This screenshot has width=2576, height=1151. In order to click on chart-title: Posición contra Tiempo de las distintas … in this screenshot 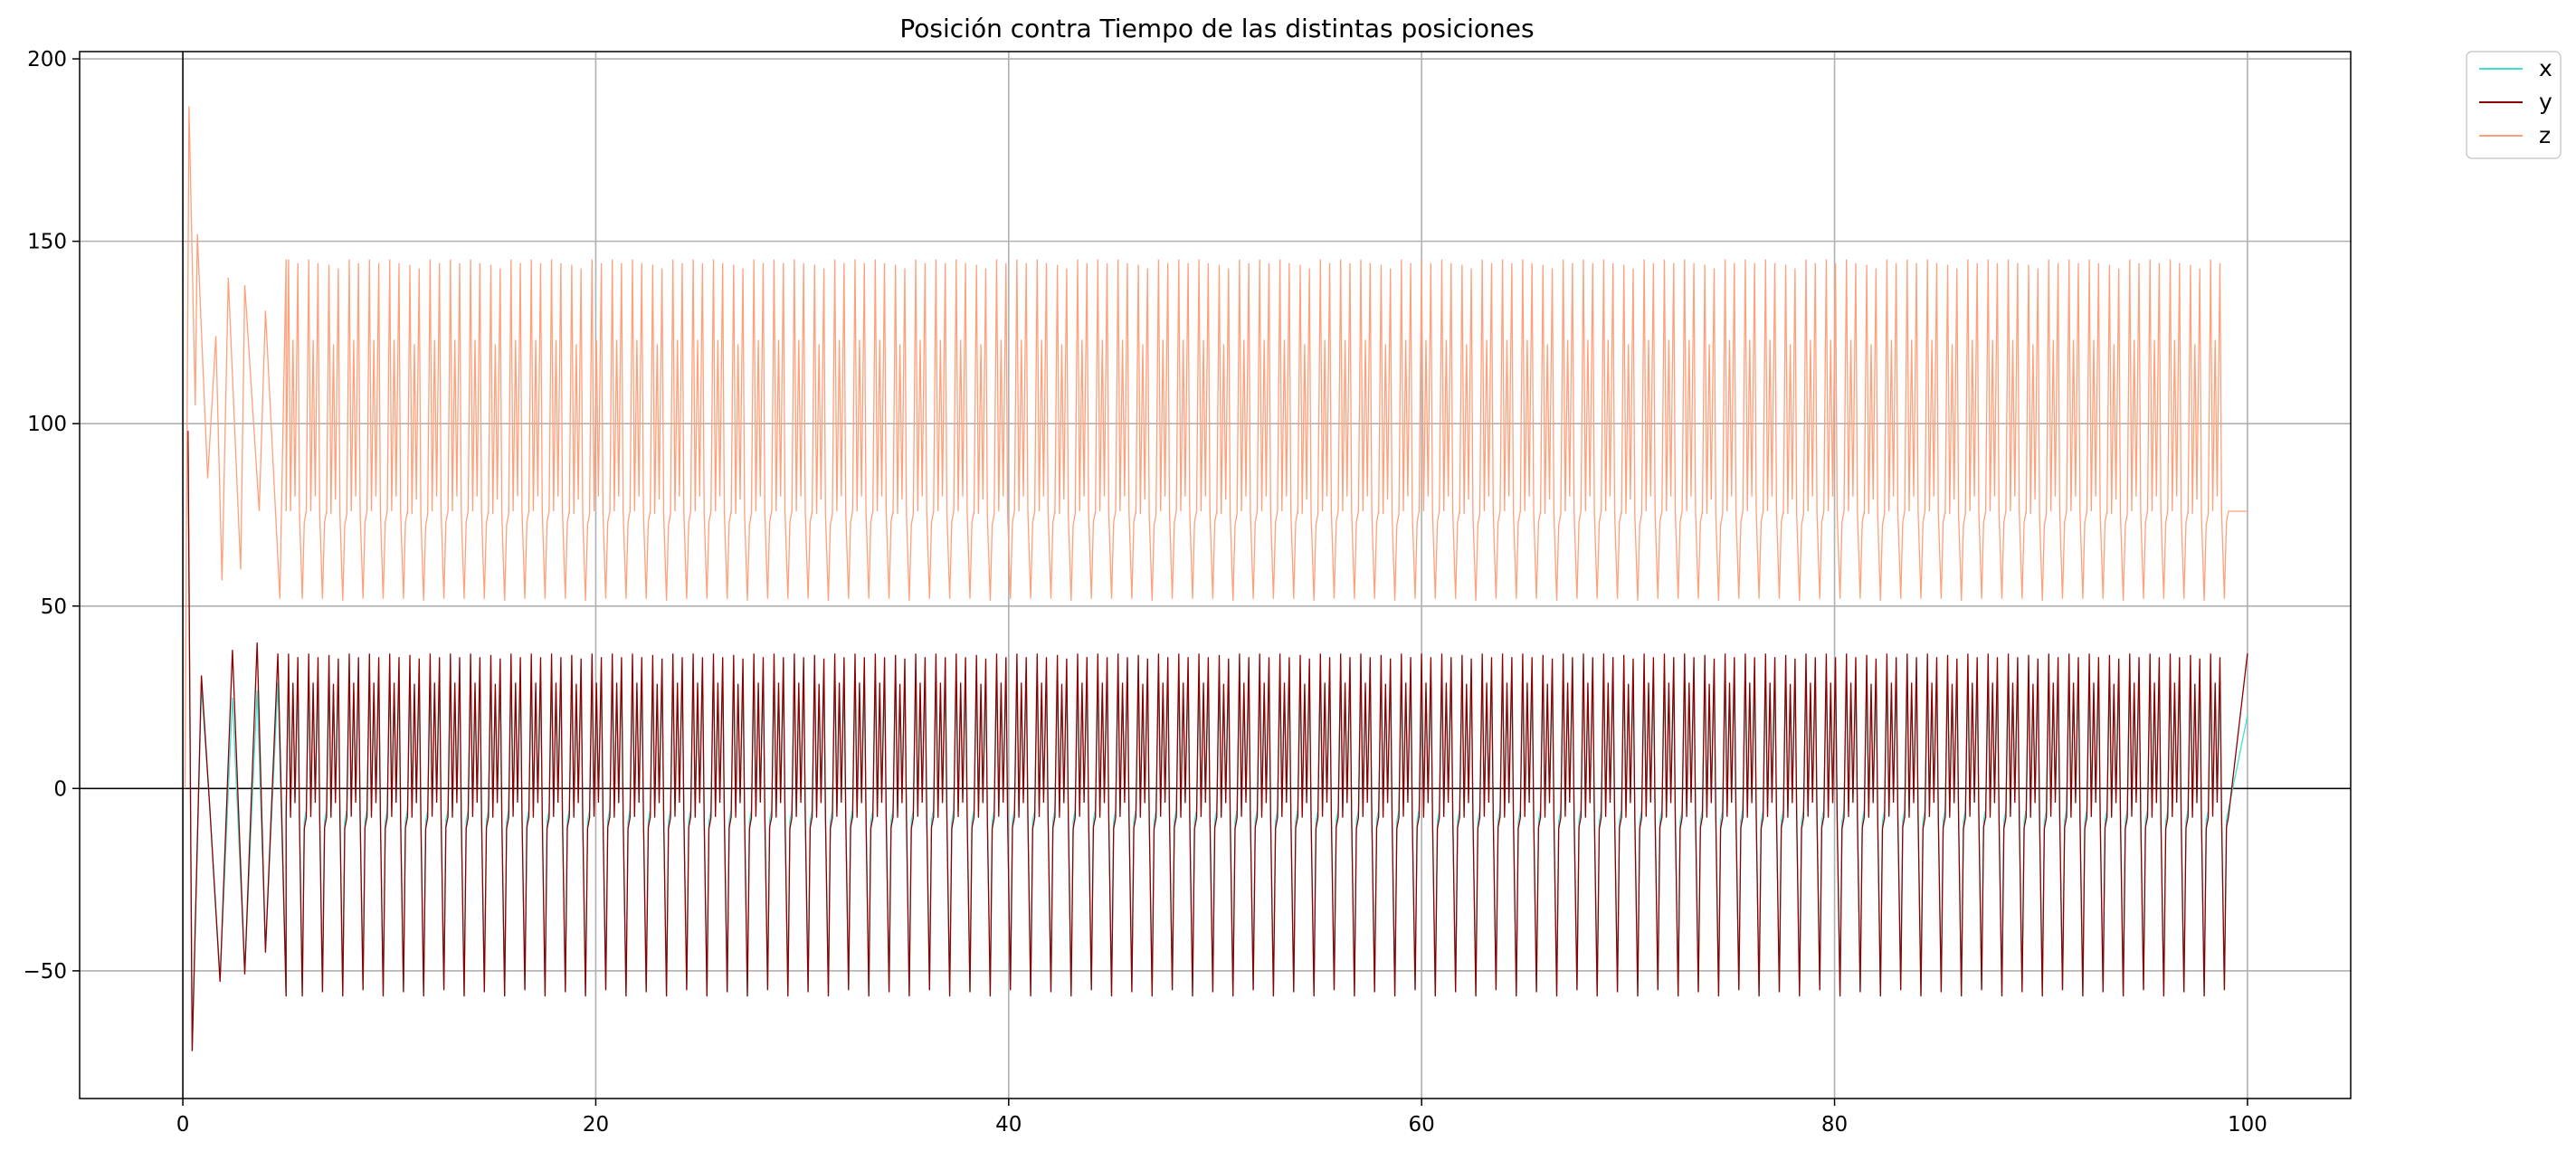, I will do `click(1217, 29)`.